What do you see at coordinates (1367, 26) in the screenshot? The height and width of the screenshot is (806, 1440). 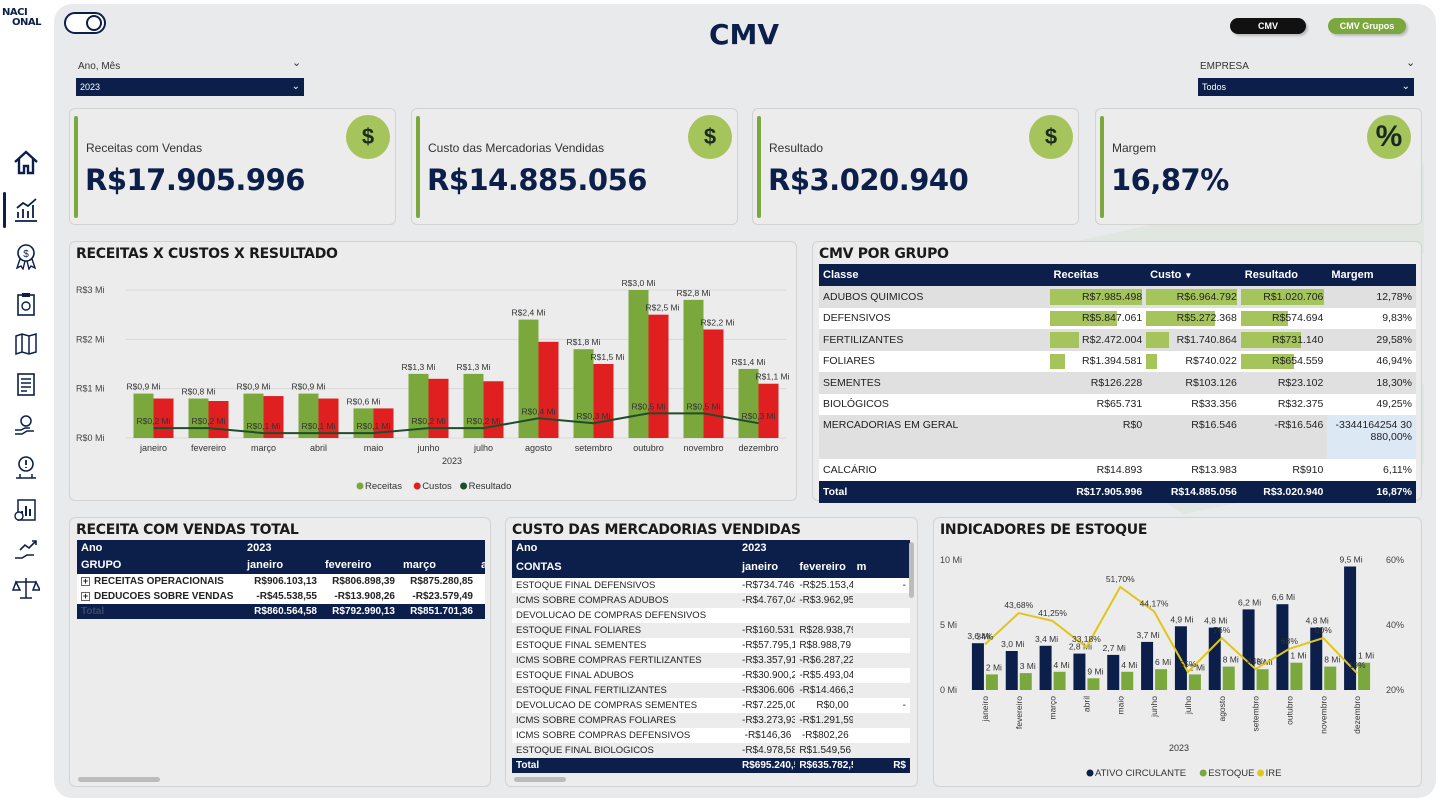 I see `tab-cmv-grupos: CMV Grupos` at bounding box center [1367, 26].